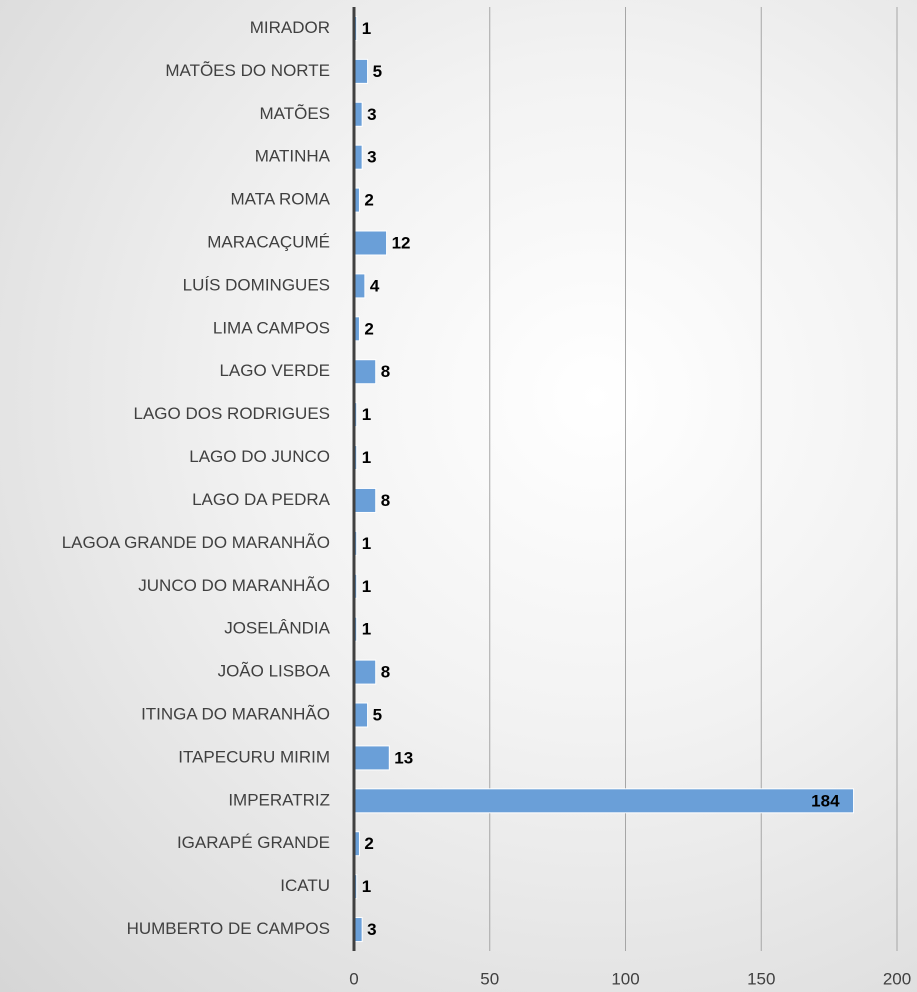 Image resolution: width=917 pixels, height=992 pixels. What do you see at coordinates (761, 978) in the screenshot?
I see `x-tick-label: 150` at bounding box center [761, 978].